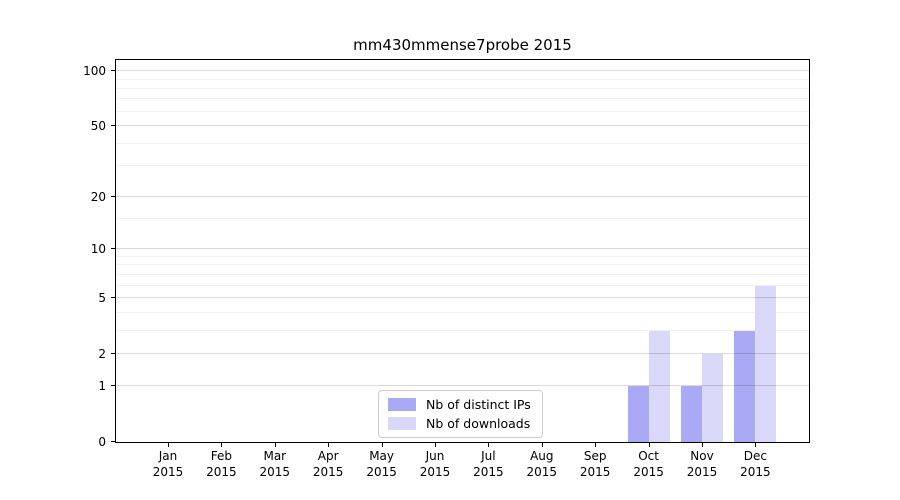 This screenshot has height=500, width=900. Describe the element at coordinates (755, 464) in the screenshot. I see `x-tick-label-dec: Dec 2015` at that location.